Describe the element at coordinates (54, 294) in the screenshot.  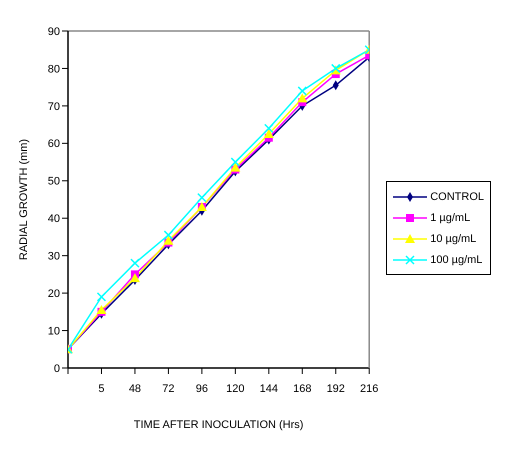
I see `y-tick-label: 20` at that location.